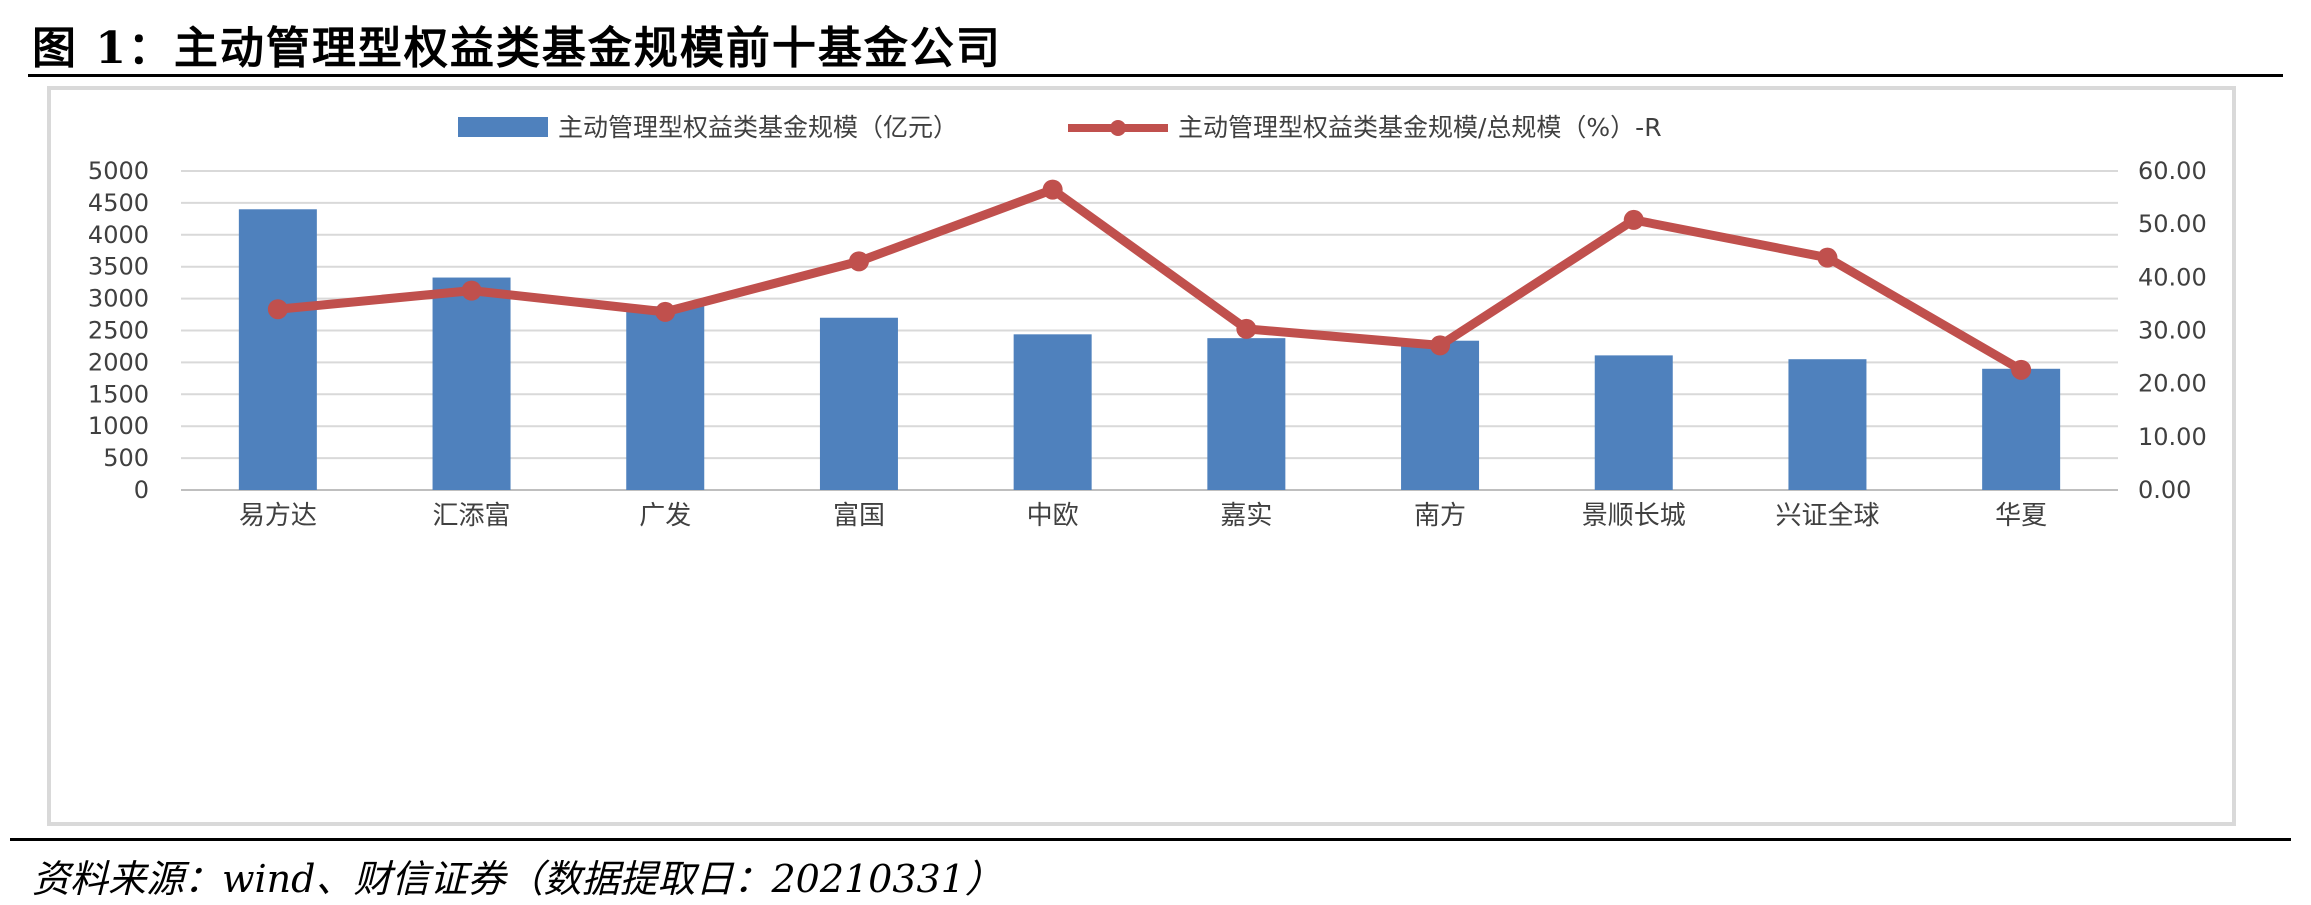 Image resolution: width=2311 pixels, height=905 pixels. What do you see at coordinates (758, 127) in the screenshot?
I see `legend-label-bar: 主动管理型权益类基金规模（亿元）` at bounding box center [758, 127].